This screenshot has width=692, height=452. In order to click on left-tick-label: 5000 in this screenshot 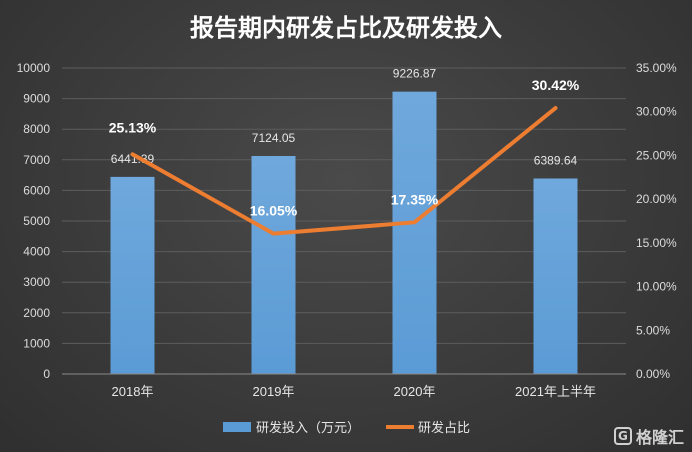, I will do `click(36, 221)`.